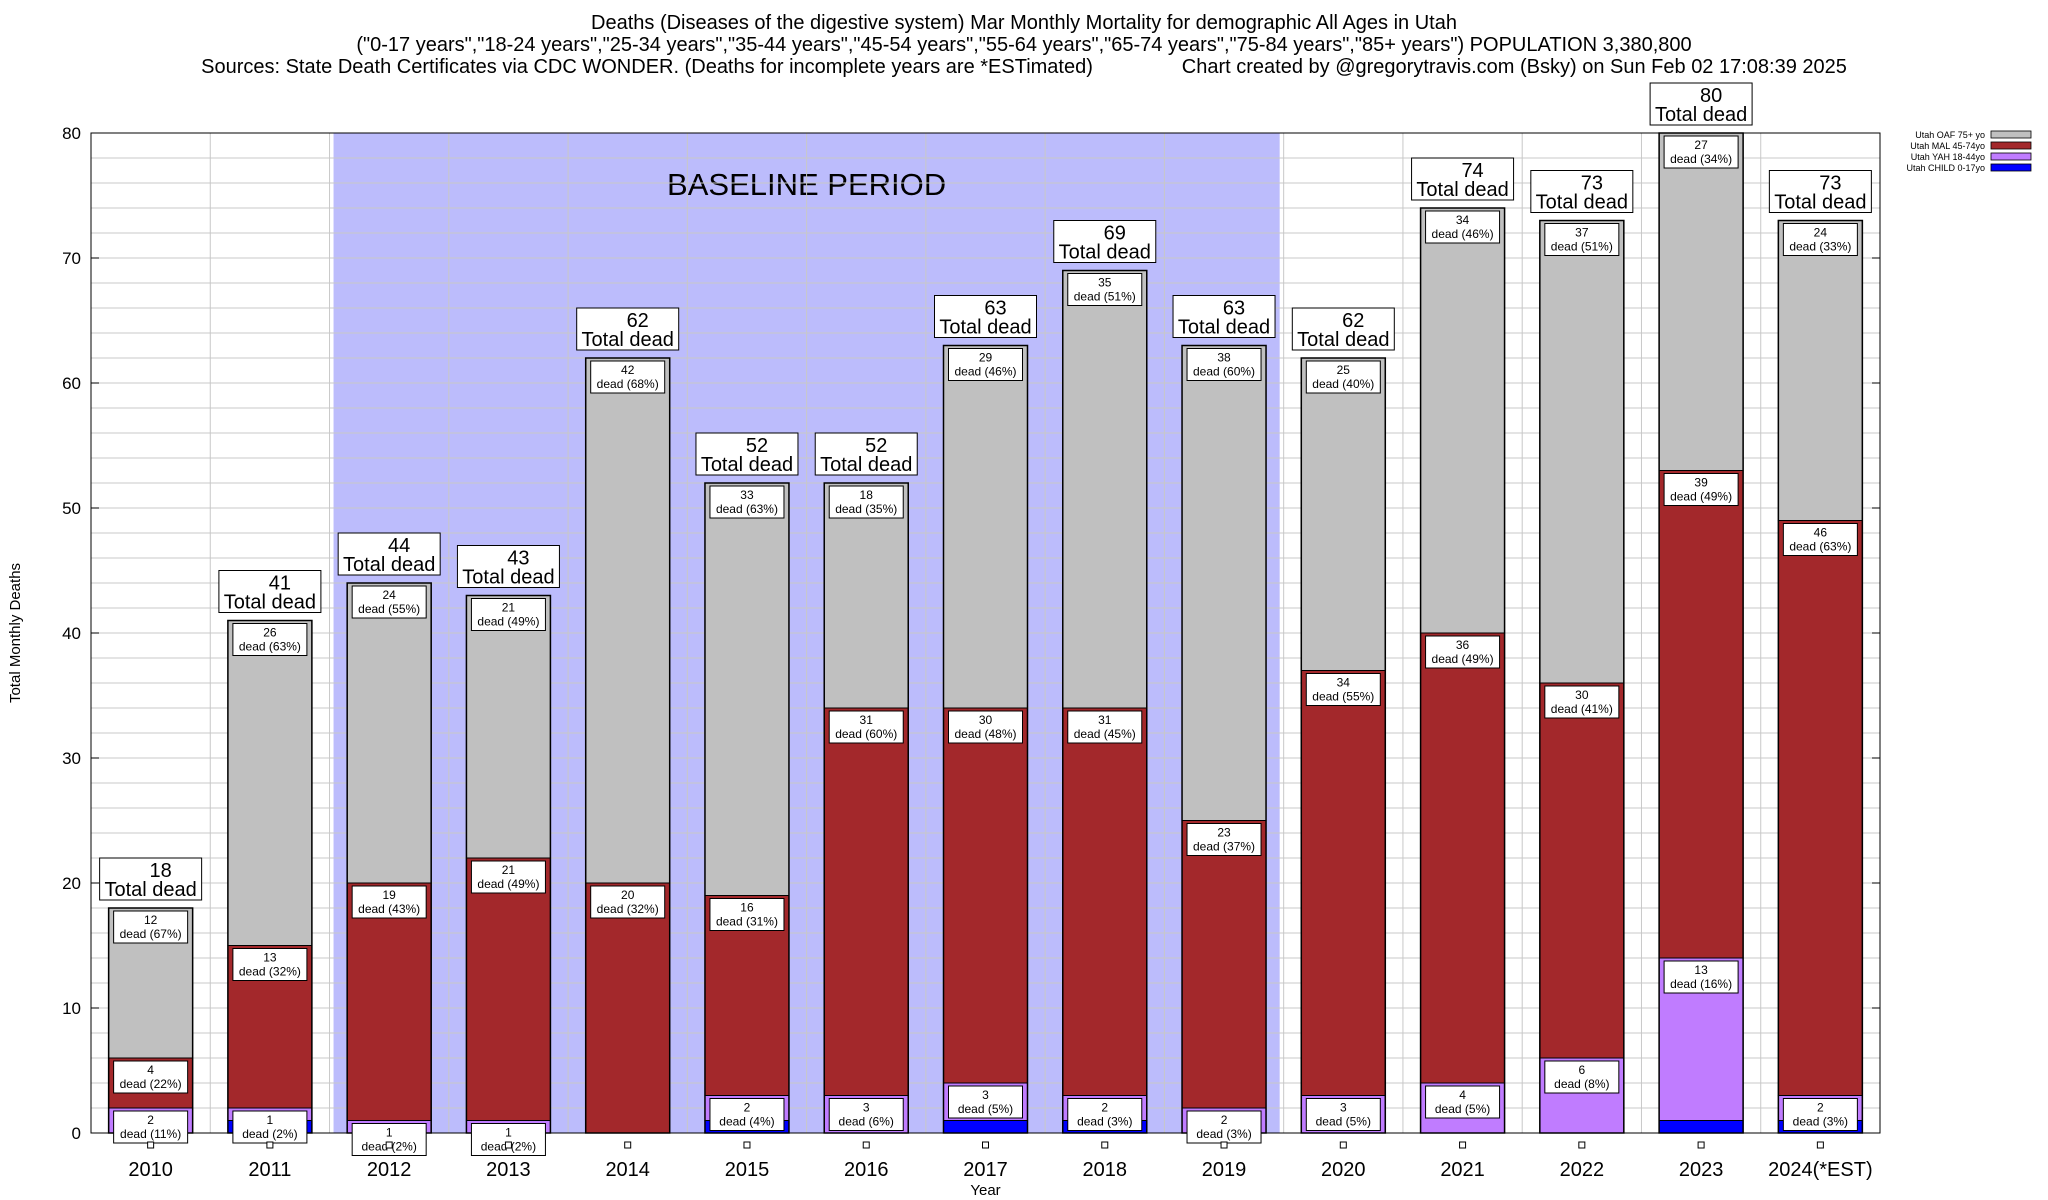 Image resolution: width=2048 pixels, height=1200 pixels. Describe the element at coordinates (1224, 833) in the screenshot. I see `segment-count-label: 23` at that location.